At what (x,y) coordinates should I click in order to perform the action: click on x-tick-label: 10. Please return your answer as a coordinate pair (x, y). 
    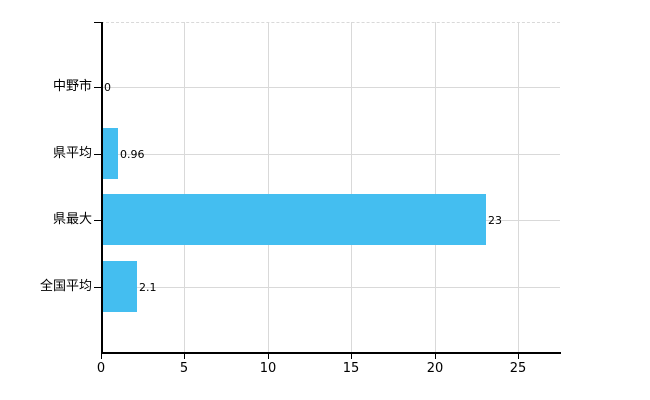
    Looking at the image, I should click on (268, 368).